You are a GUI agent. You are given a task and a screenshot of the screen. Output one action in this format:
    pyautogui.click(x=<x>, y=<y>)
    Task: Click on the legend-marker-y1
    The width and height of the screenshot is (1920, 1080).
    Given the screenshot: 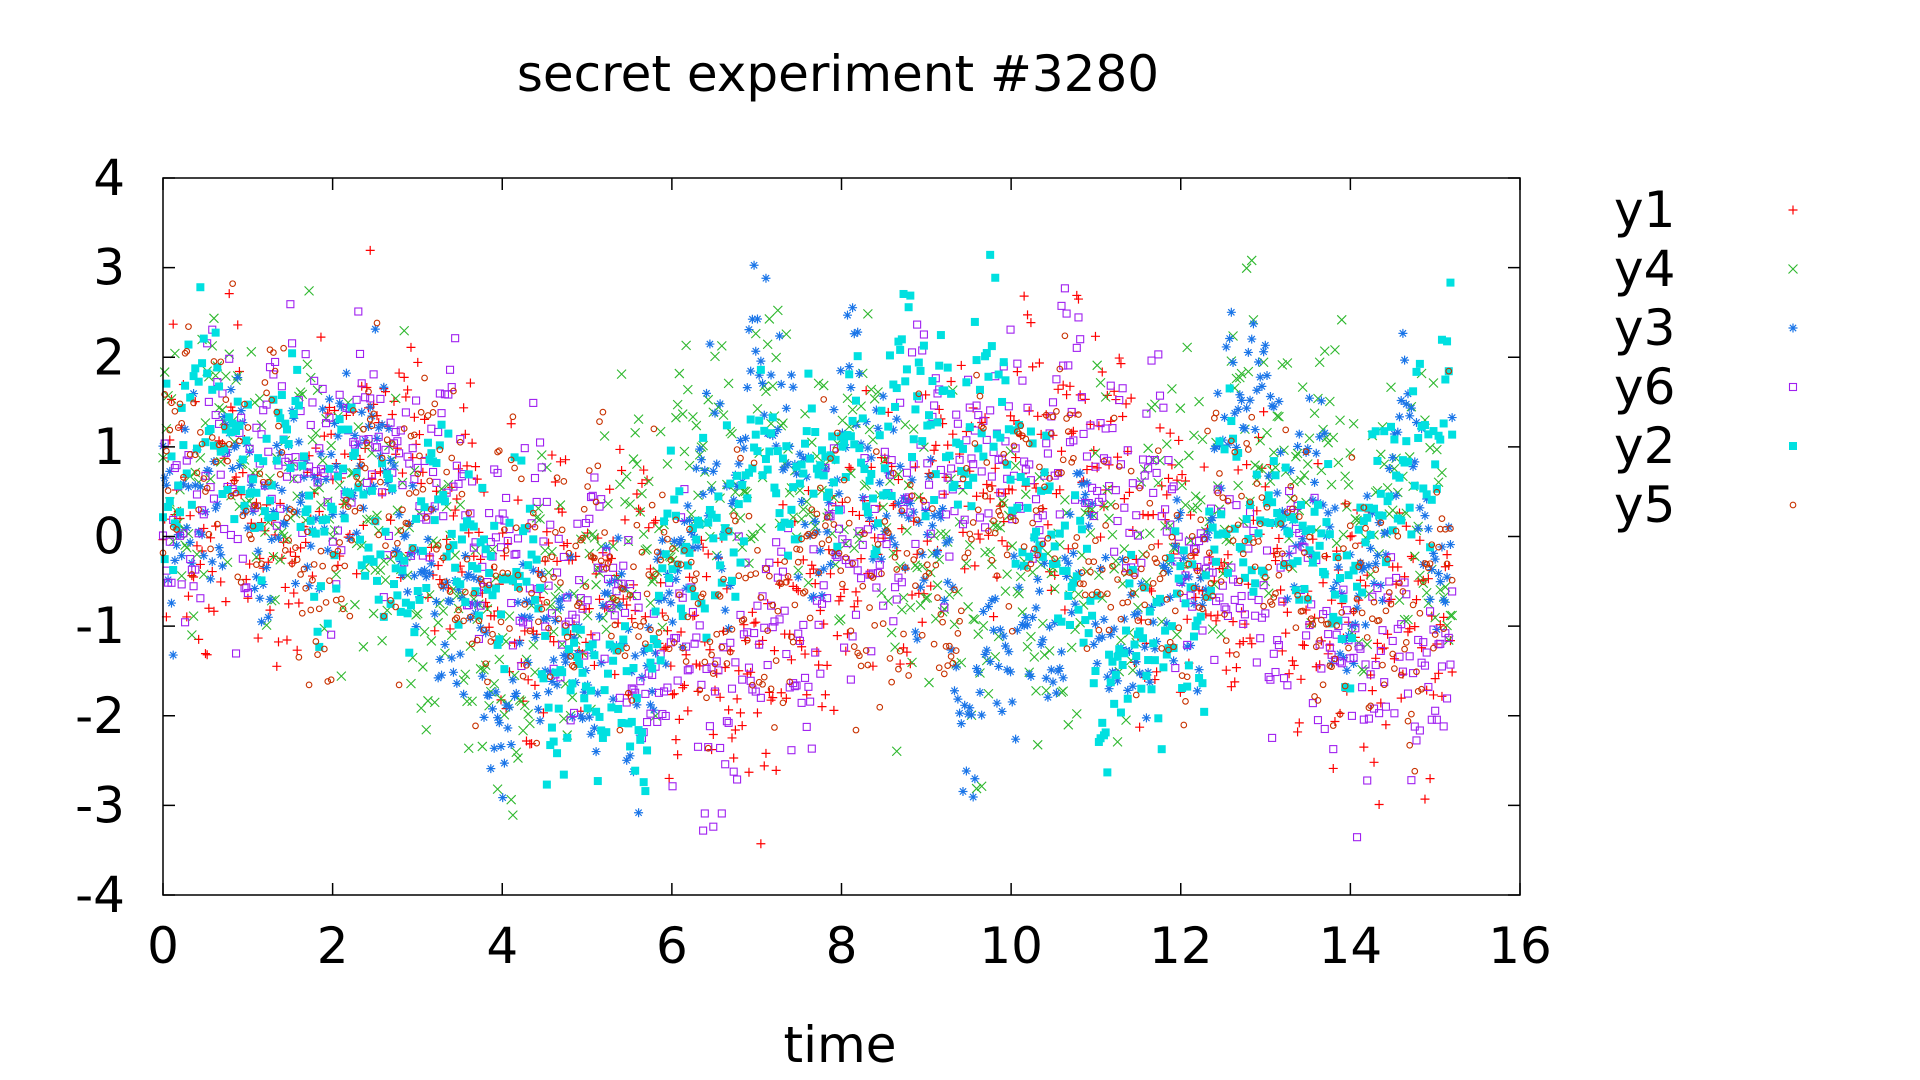 What is the action you would take?
    pyautogui.click(x=1793, y=210)
    